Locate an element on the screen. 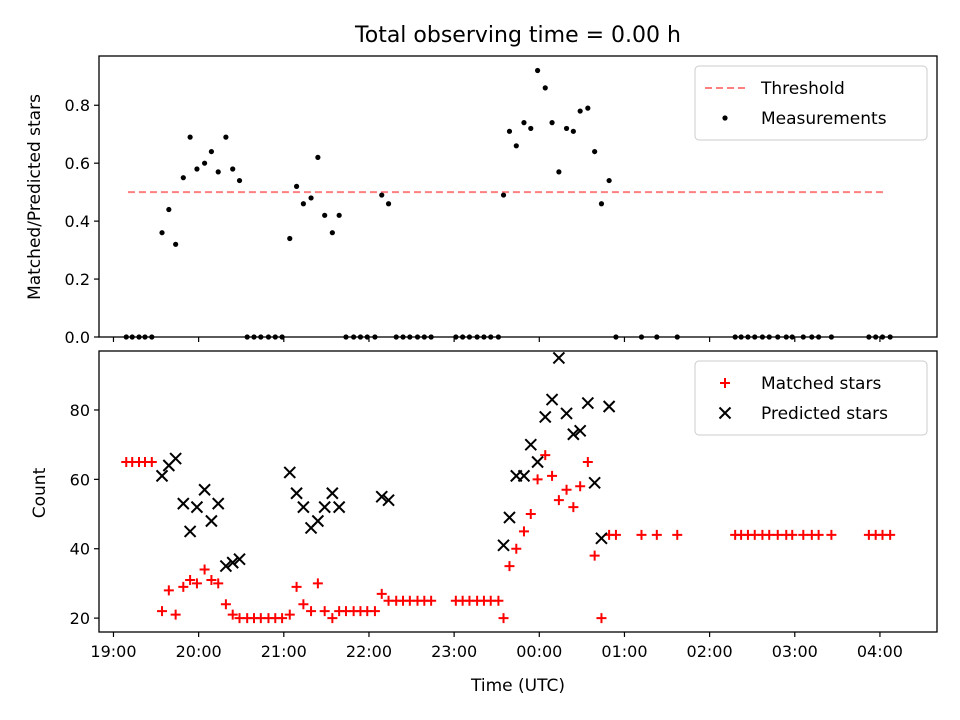 This screenshot has height=720, width=960. bottom-legend: Matched stars Predicted stars is located at coordinates (811, 398).